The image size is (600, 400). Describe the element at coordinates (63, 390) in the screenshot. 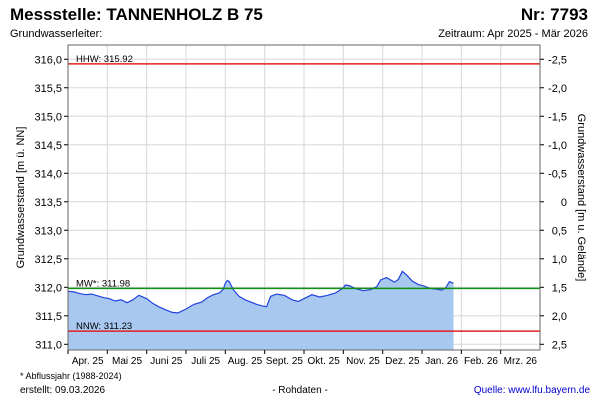

I see `created-date: erstellt: 09.03.2026` at that location.